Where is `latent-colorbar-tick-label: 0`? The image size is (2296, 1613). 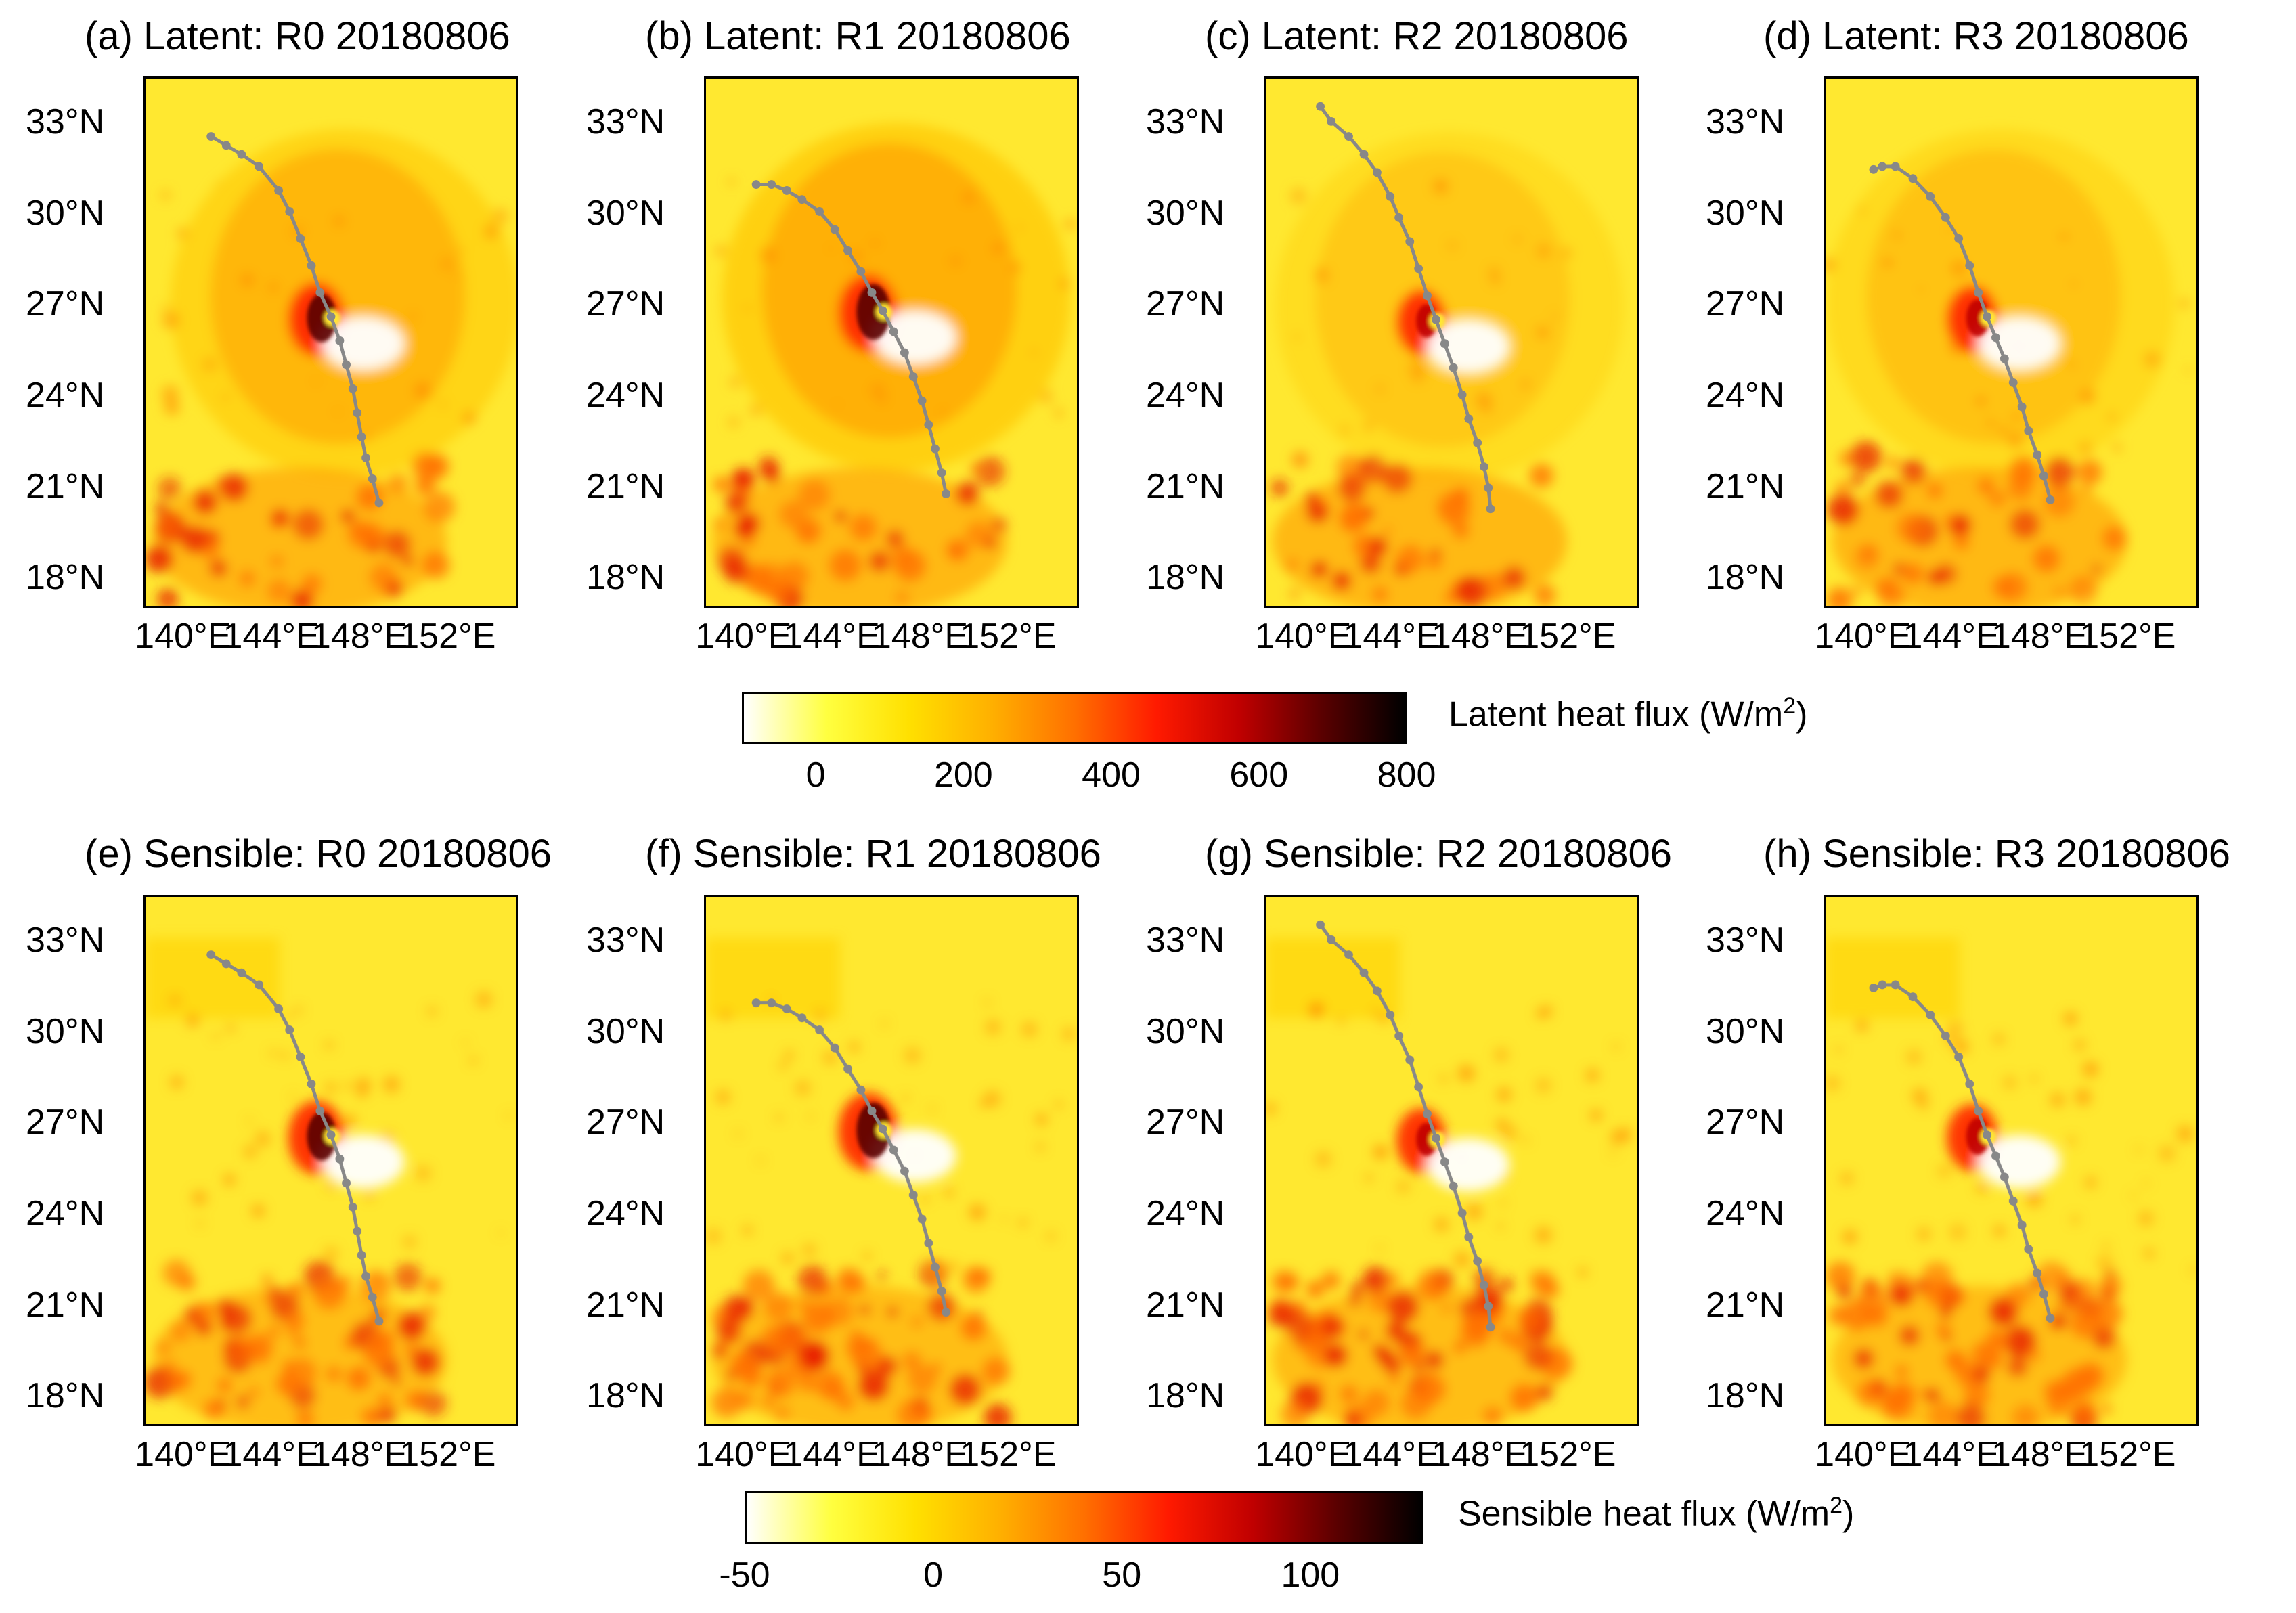
latent-colorbar-tick-label: 0 is located at coordinates (815, 775).